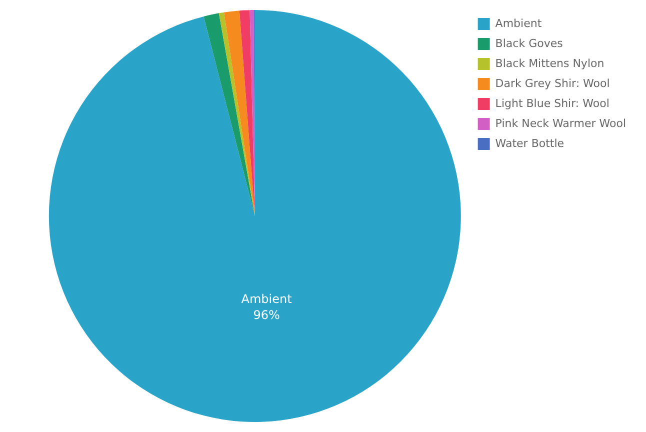  What do you see at coordinates (266, 299) in the screenshot?
I see `slice-label: Ambient` at bounding box center [266, 299].